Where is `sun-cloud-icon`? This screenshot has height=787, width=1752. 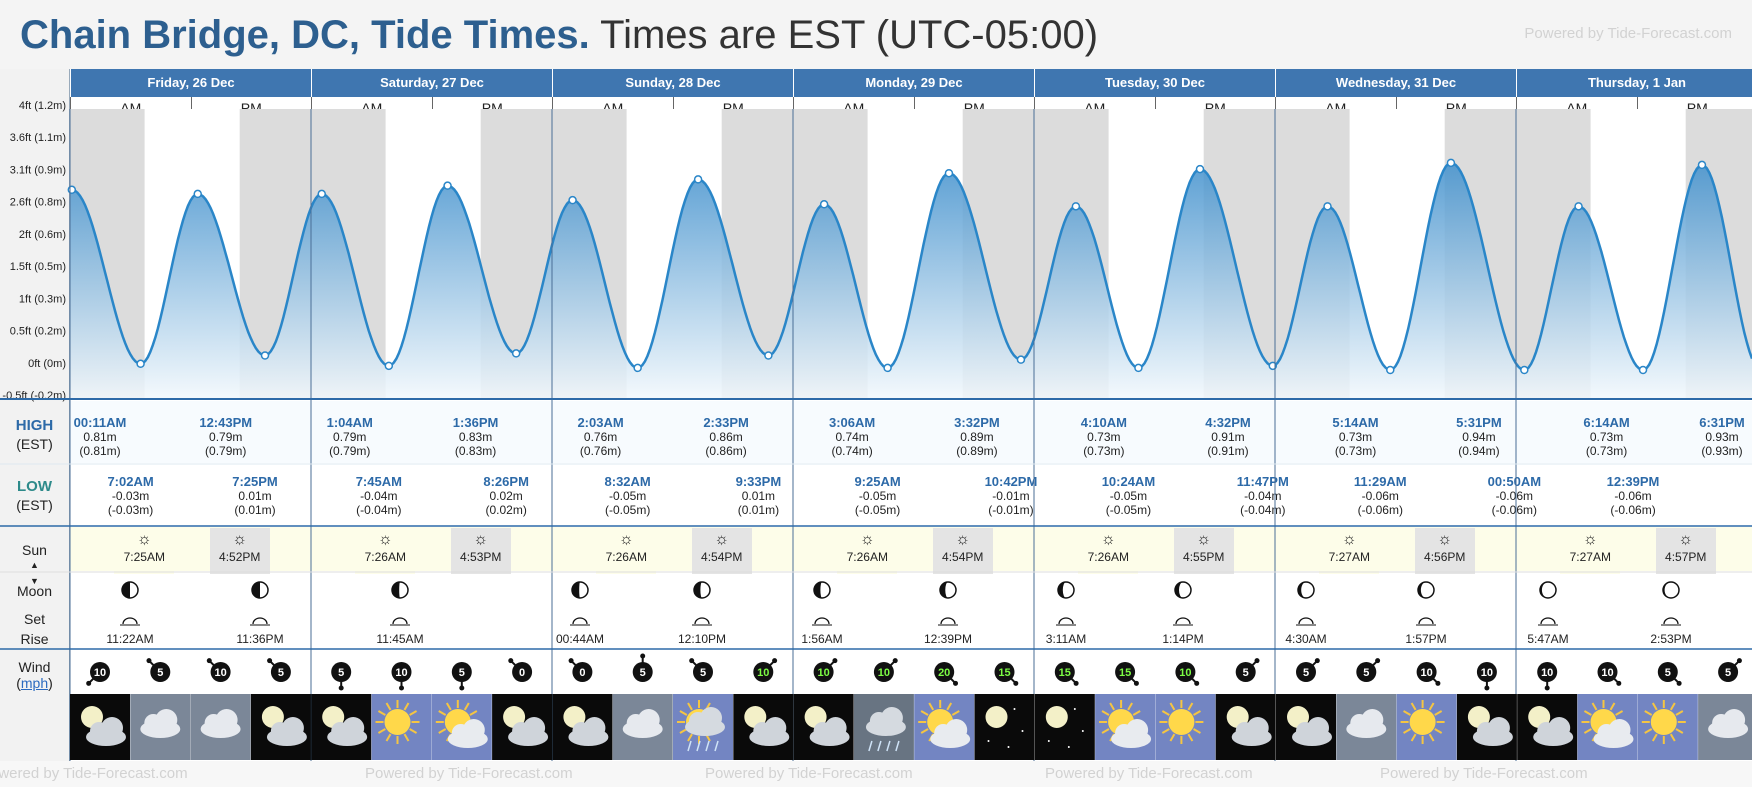 sun-cloud-icon is located at coordinates (1607, 727).